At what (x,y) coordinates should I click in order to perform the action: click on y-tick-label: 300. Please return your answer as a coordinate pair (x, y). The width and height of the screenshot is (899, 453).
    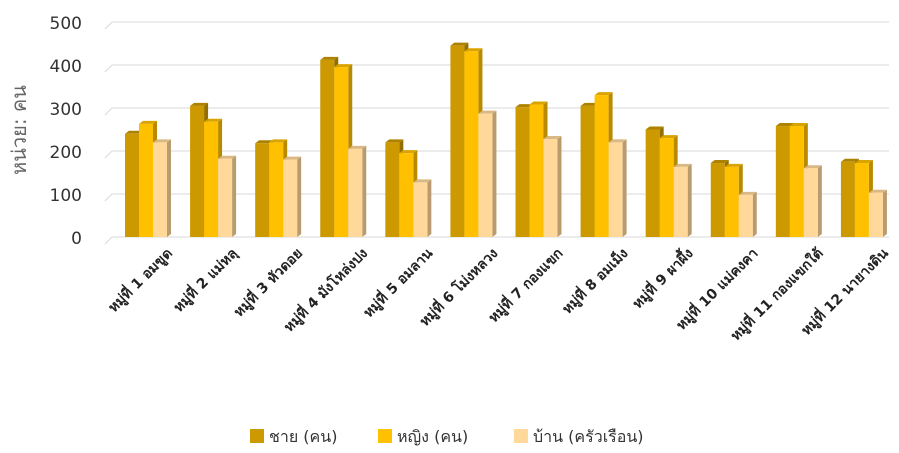
    Looking at the image, I should click on (66, 110).